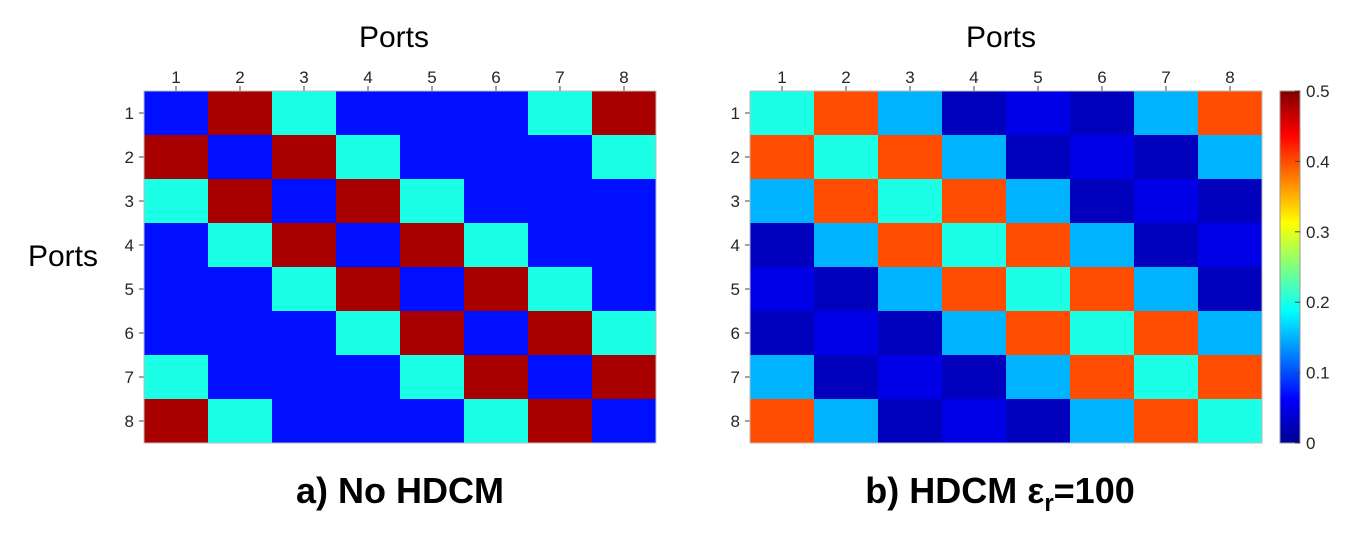 The width and height of the screenshot is (1368, 542). I want to click on panel-b-cell-r5-c1, so click(782, 289).